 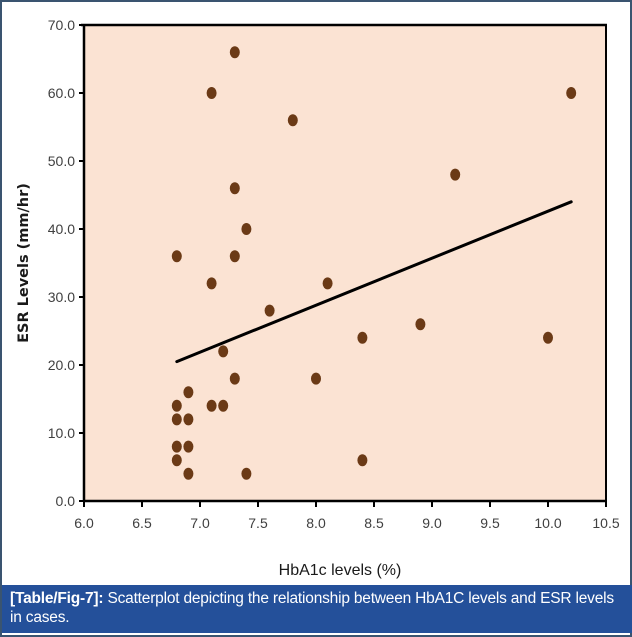 What do you see at coordinates (24, 263) in the screenshot?
I see `y-axis-title: ESR Levels (mm/hr)` at bounding box center [24, 263].